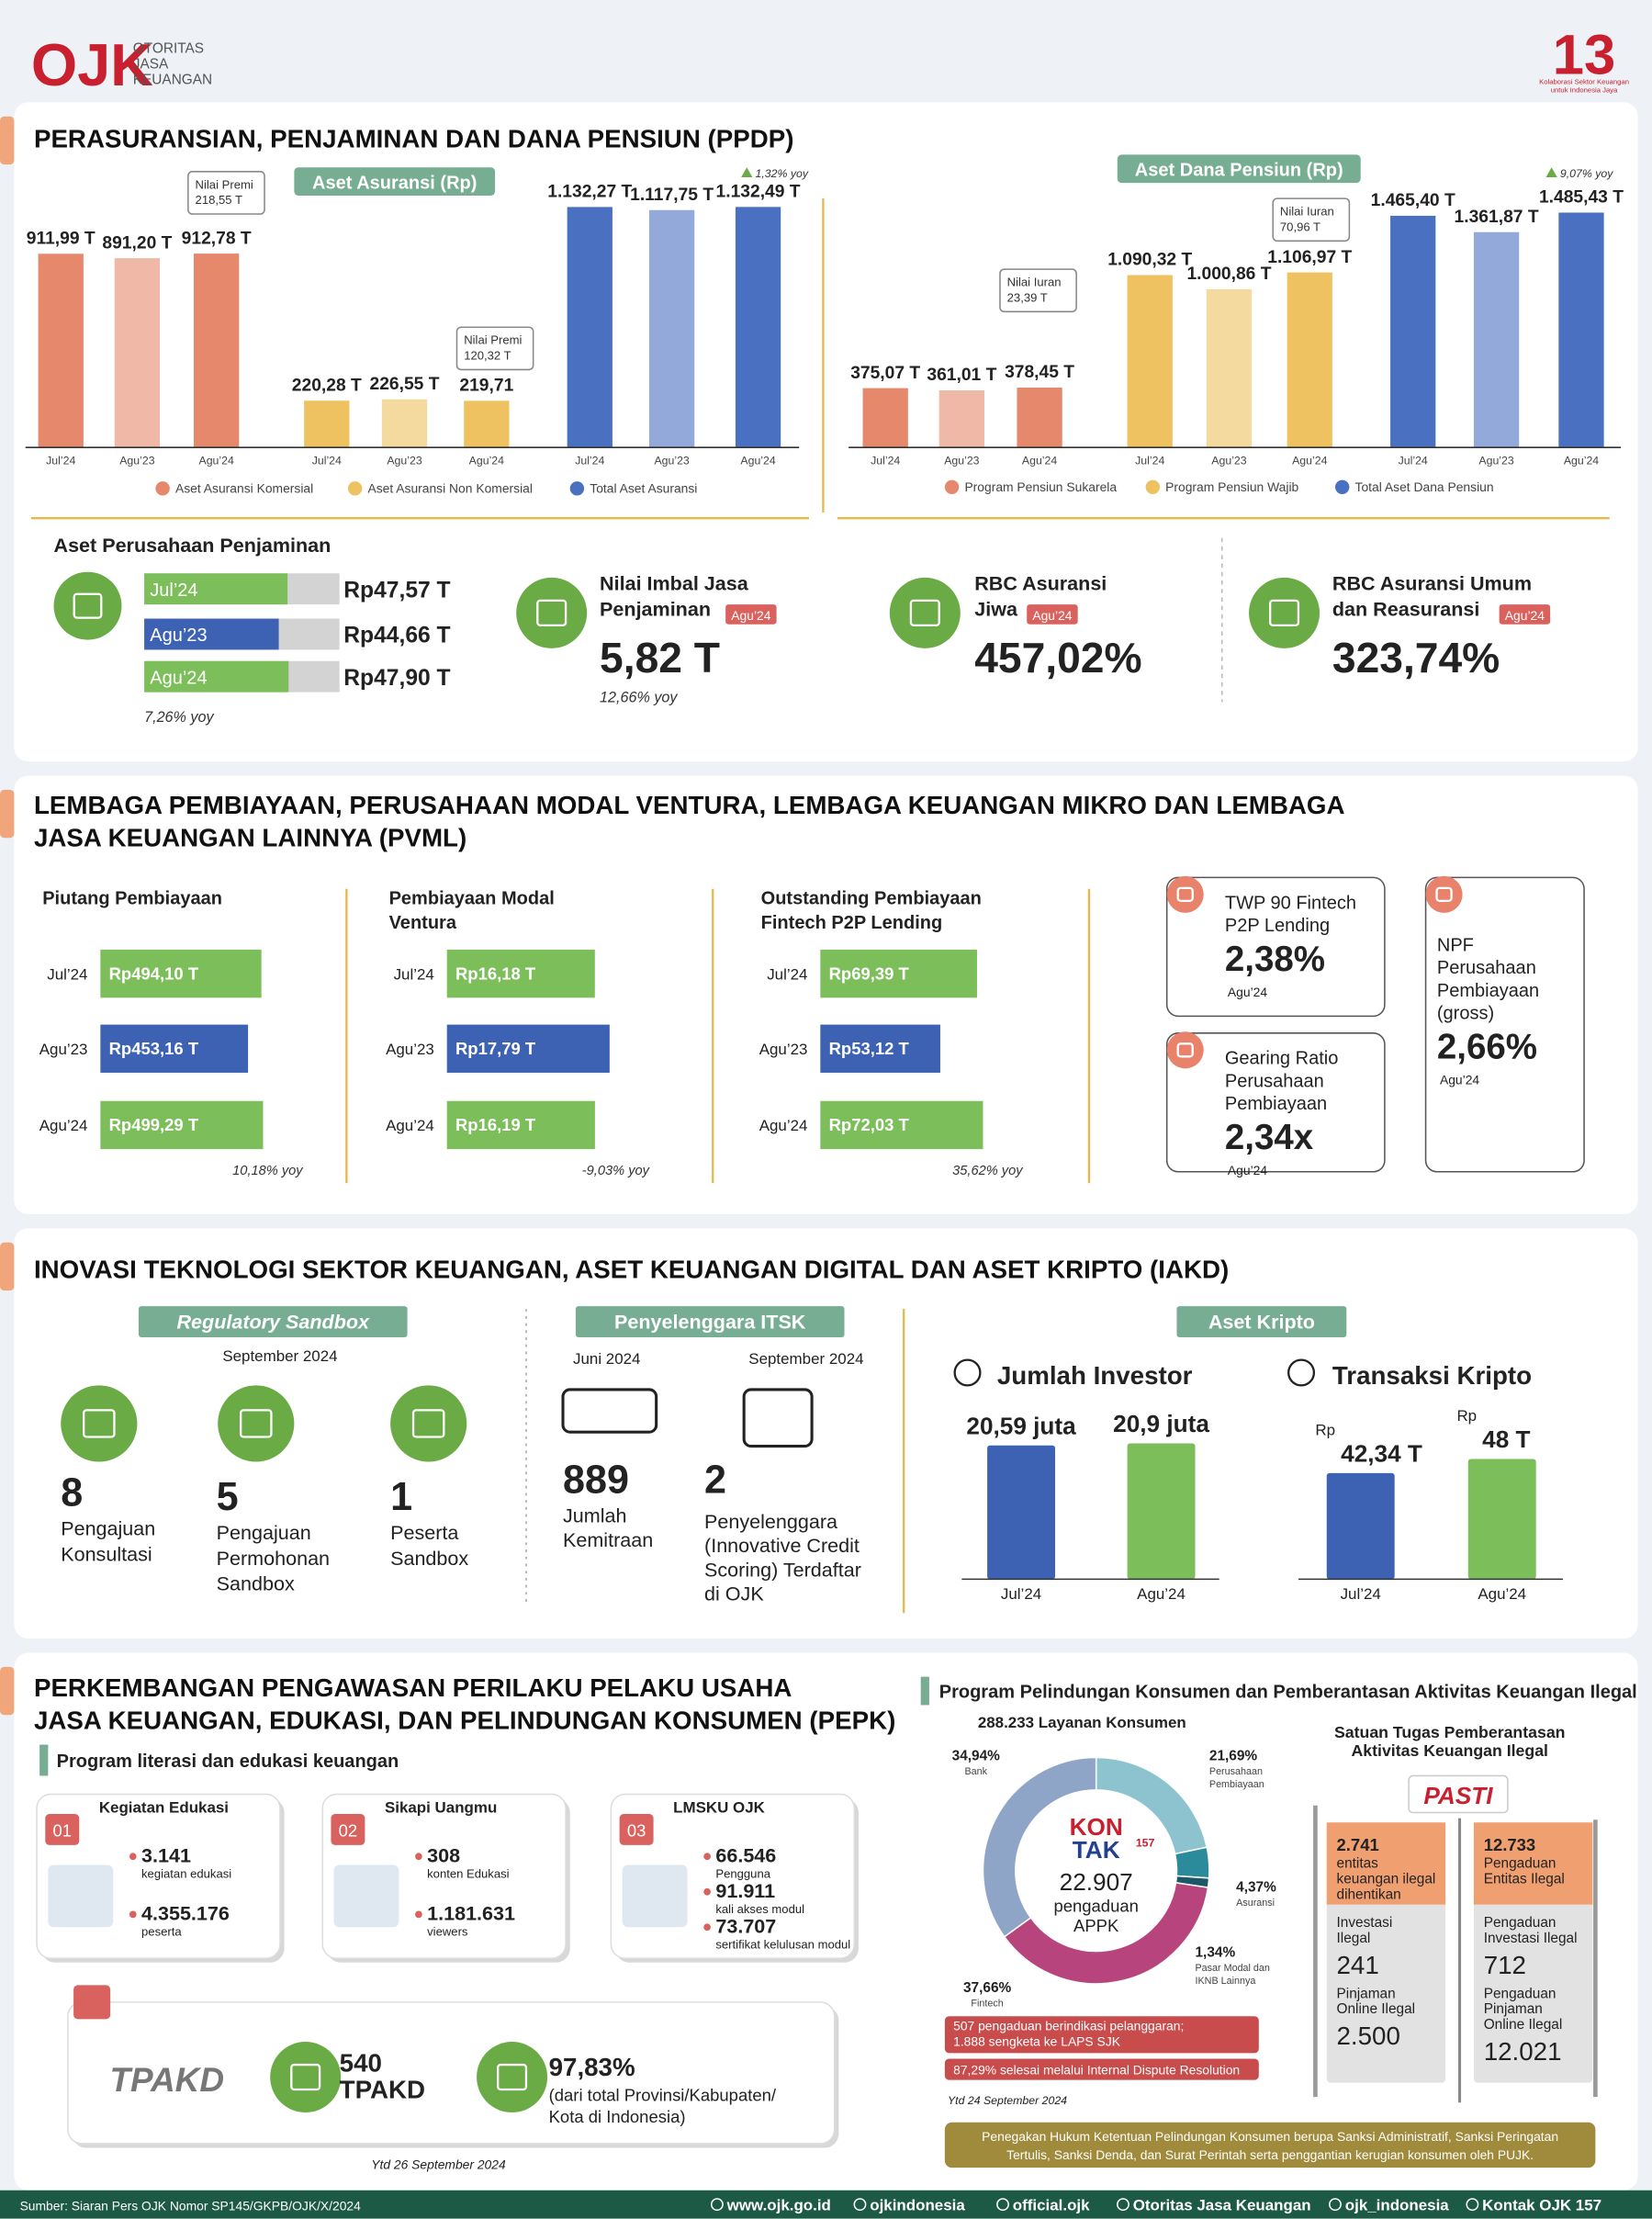 The width and height of the screenshot is (1652, 2219). Describe the element at coordinates (1459, 1079) in the screenshot. I see `label: Agu’24` at that location.